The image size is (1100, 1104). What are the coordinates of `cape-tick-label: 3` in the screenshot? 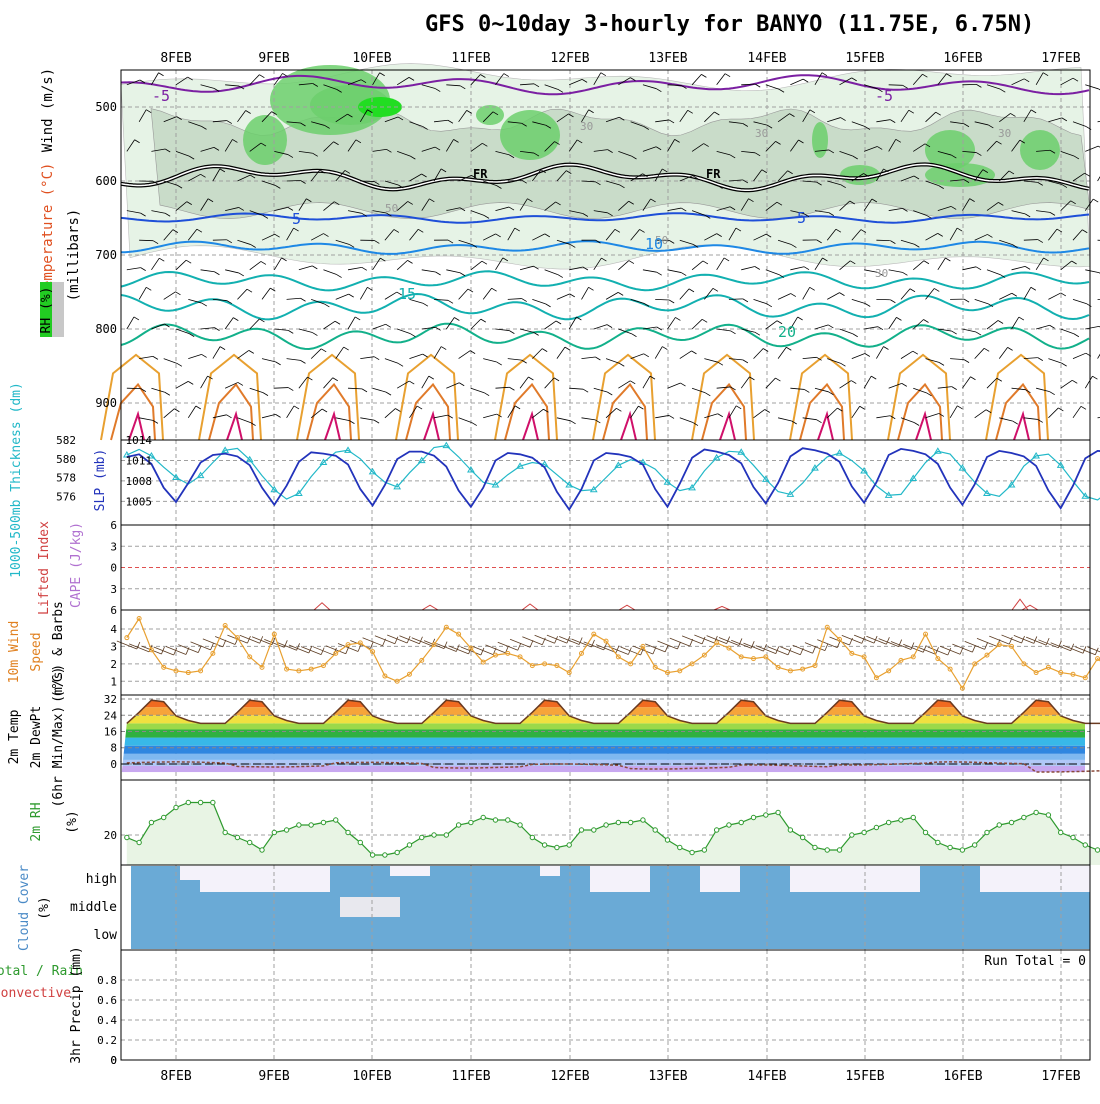 It's located at (113, 589).